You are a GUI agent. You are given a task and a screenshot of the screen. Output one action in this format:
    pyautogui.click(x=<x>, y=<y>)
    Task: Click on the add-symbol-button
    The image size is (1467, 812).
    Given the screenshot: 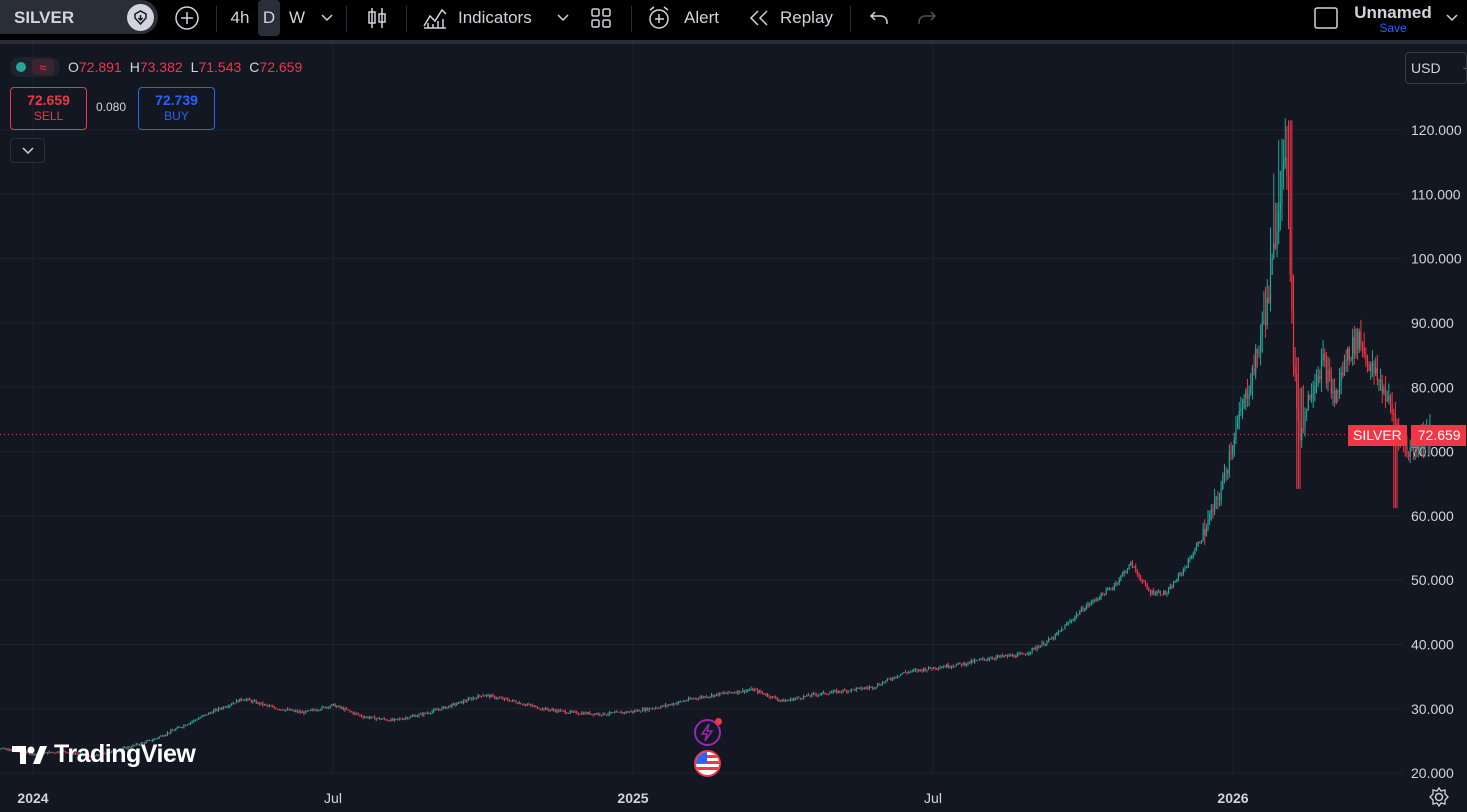 What is the action you would take?
    pyautogui.click(x=187, y=18)
    